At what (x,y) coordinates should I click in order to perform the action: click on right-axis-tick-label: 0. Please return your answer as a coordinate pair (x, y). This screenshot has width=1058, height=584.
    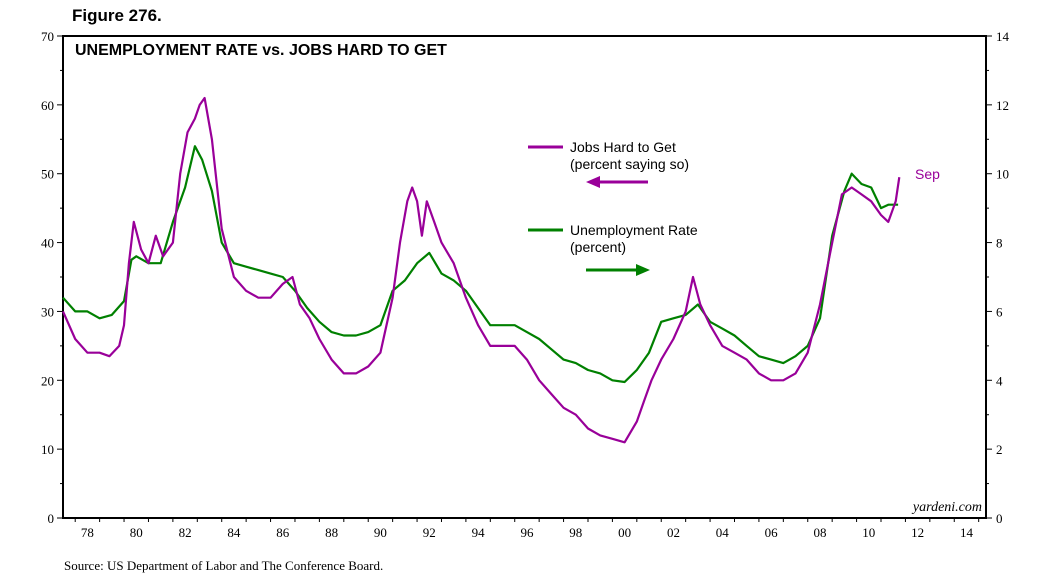
    Looking at the image, I should click on (999, 518).